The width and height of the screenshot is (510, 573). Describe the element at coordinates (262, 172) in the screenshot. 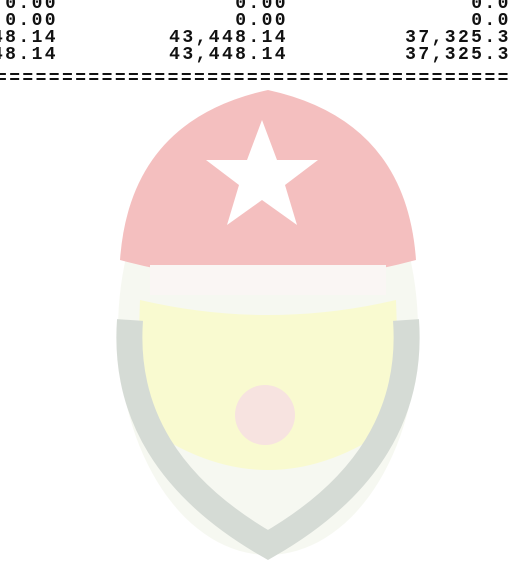

I see `emblem-star` at that location.